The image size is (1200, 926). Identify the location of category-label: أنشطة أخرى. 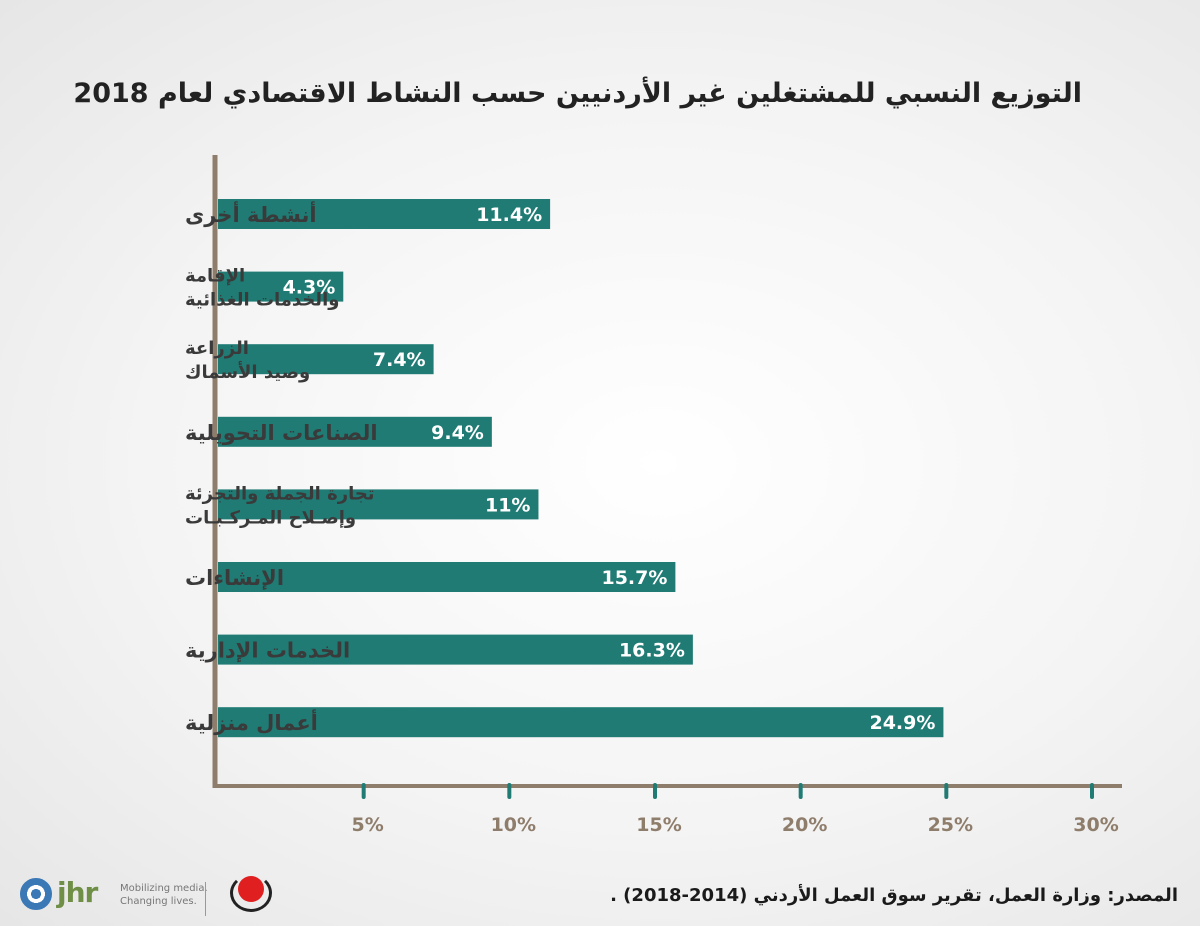
(251, 213).